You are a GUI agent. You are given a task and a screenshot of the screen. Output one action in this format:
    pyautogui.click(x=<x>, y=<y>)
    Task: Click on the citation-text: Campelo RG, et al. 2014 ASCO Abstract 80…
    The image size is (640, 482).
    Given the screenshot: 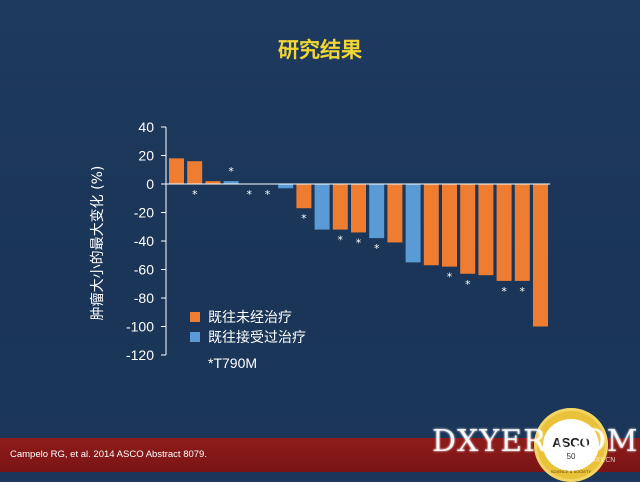 What is the action you would take?
    pyautogui.click(x=108, y=454)
    